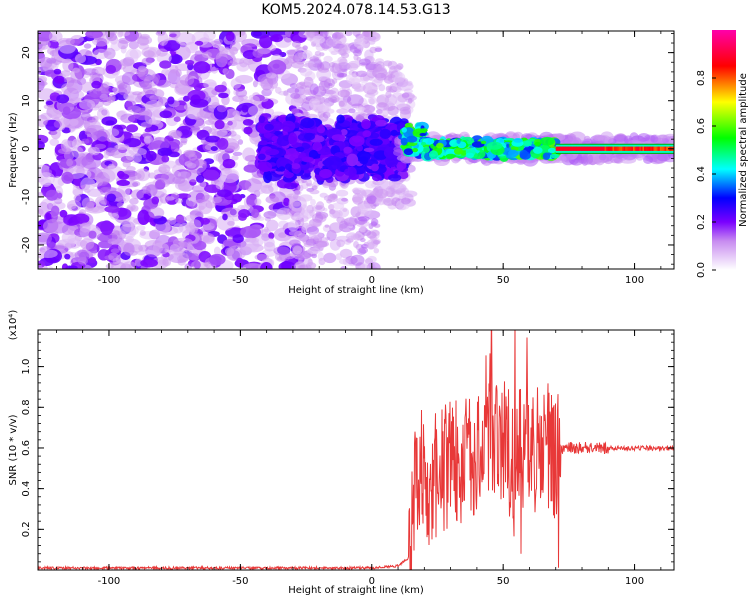 Image resolution: width=750 pixels, height=604 pixels. Describe the element at coordinates (26, 407) in the screenshot. I see `y-tick-label: 0.8` at that location.